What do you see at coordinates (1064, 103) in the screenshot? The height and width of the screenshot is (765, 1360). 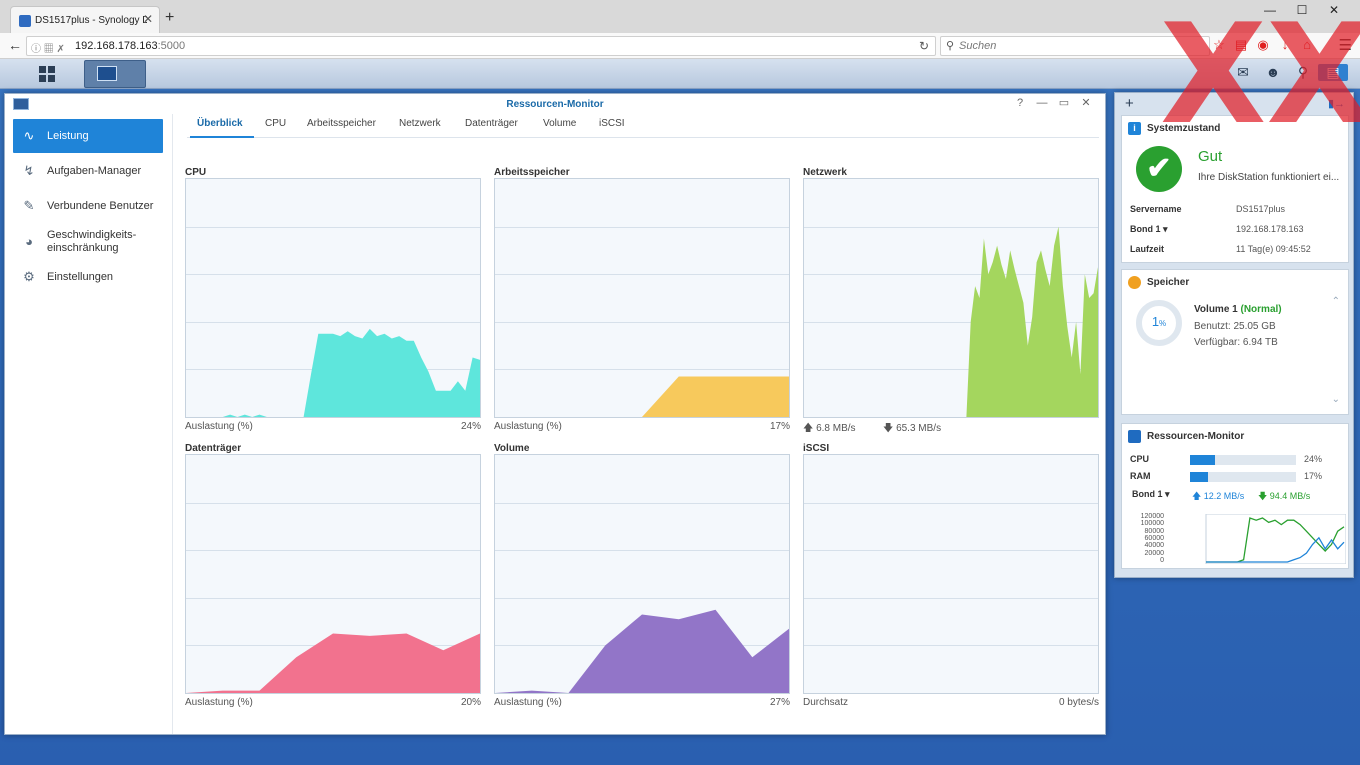 I see `maximize-button: ▭` at bounding box center [1064, 103].